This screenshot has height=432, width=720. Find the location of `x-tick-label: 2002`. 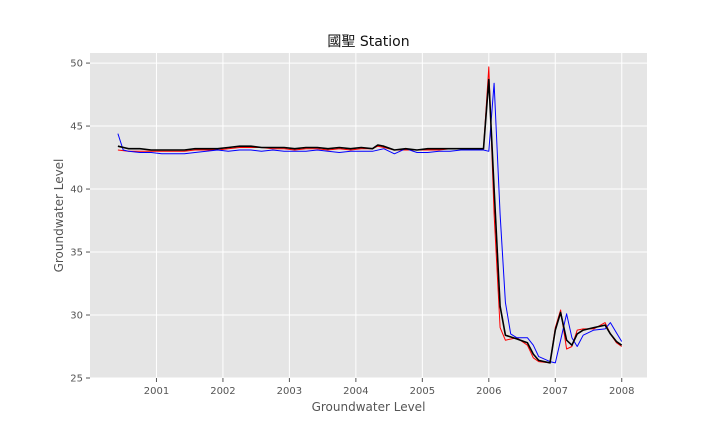

x-tick-label: 2002 is located at coordinates (222, 391).